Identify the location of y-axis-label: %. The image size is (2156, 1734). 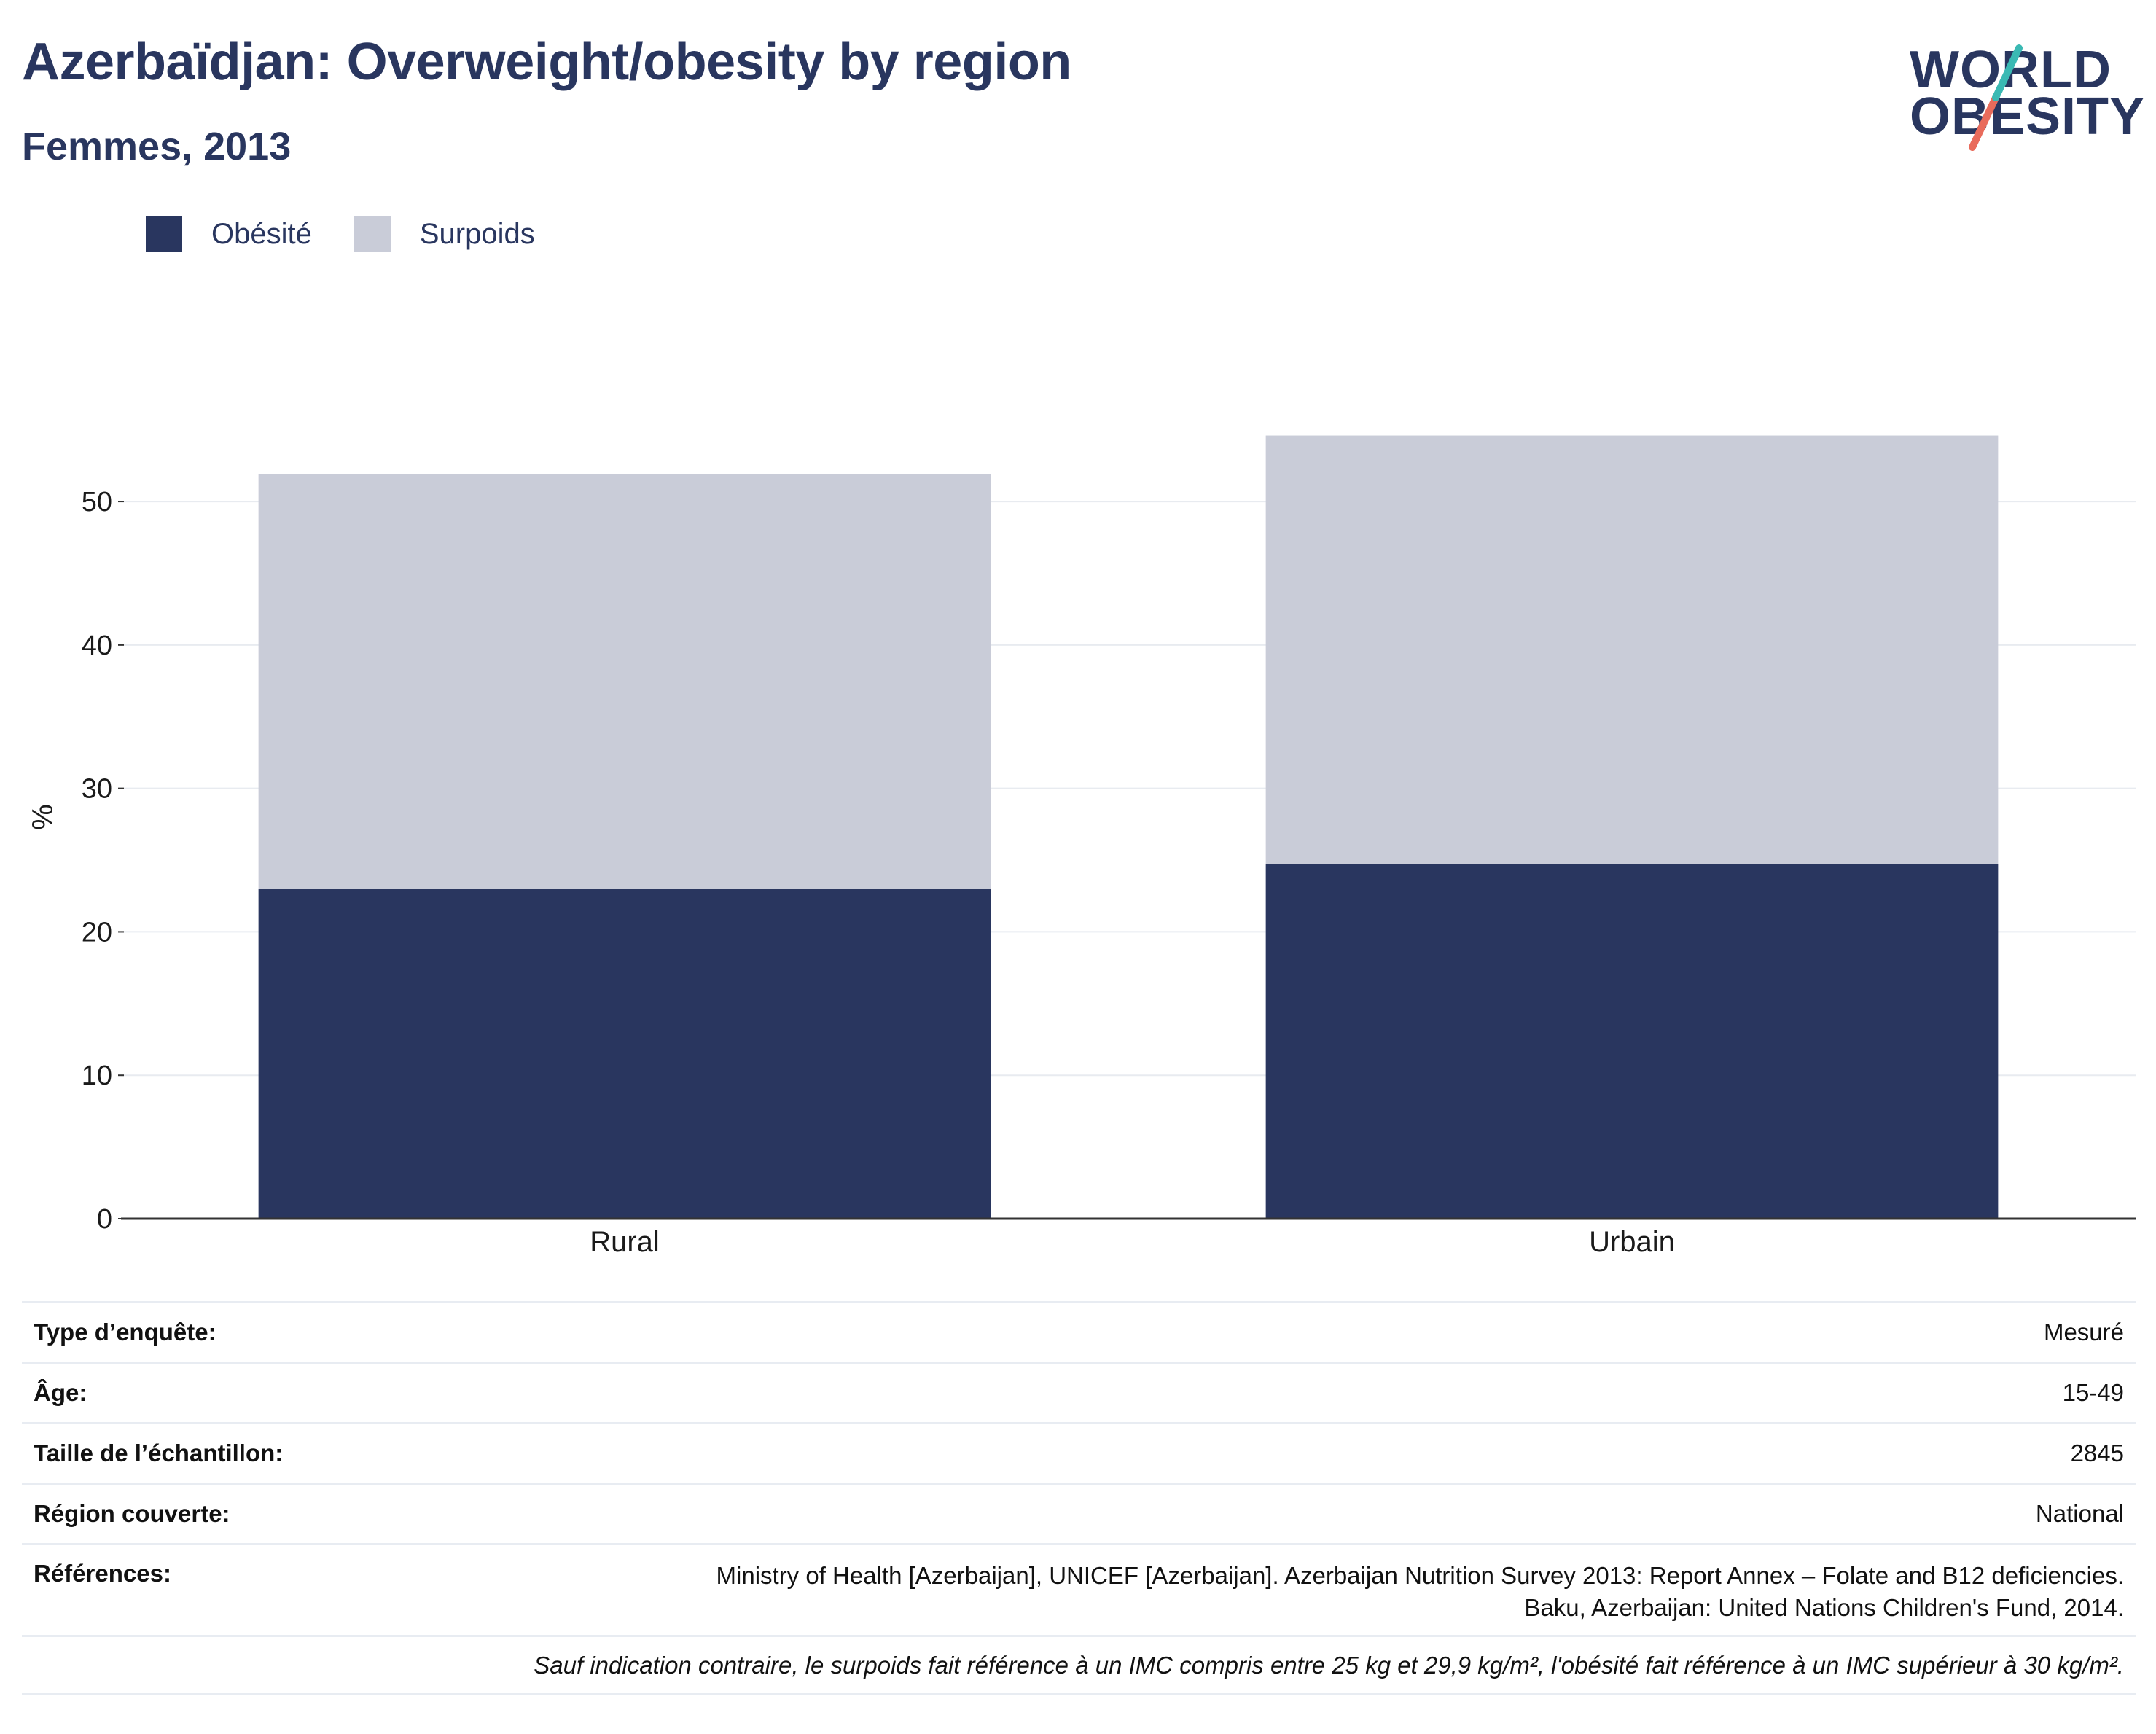
(43, 817).